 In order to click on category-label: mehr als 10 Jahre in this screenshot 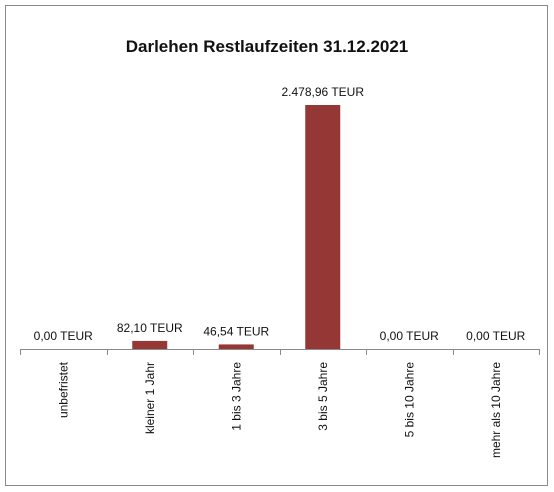, I will do `click(496, 410)`.